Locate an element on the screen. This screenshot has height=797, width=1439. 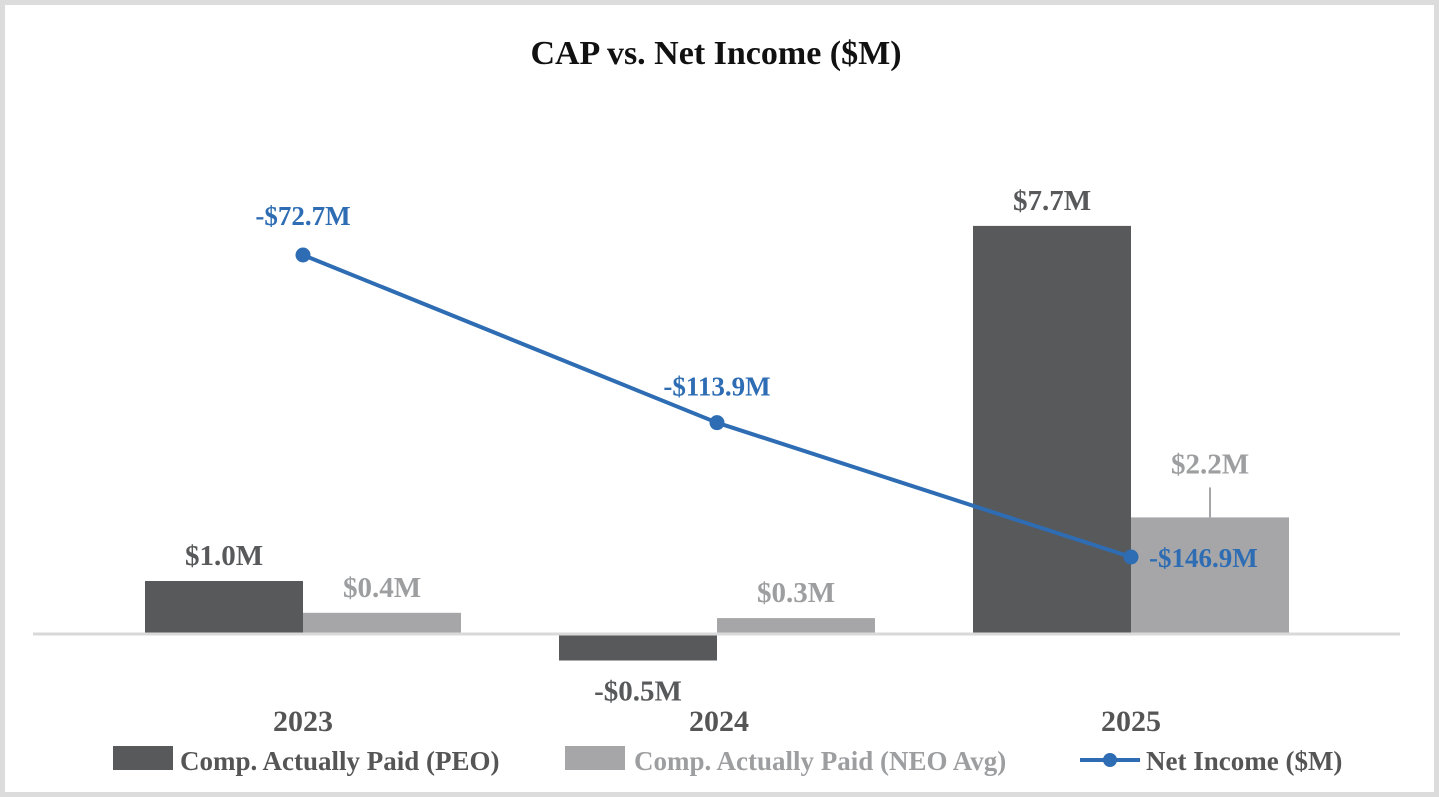
legend-swatch-neo is located at coordinates (595, 758).